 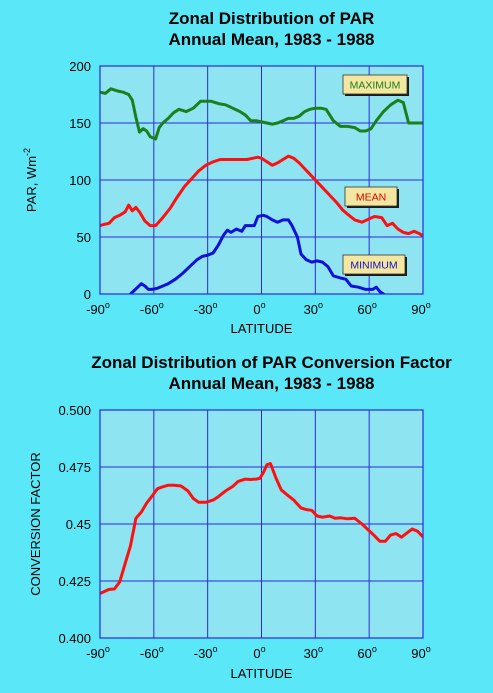 I want to click on label-text: MEAN, so click(x=371, y=198).